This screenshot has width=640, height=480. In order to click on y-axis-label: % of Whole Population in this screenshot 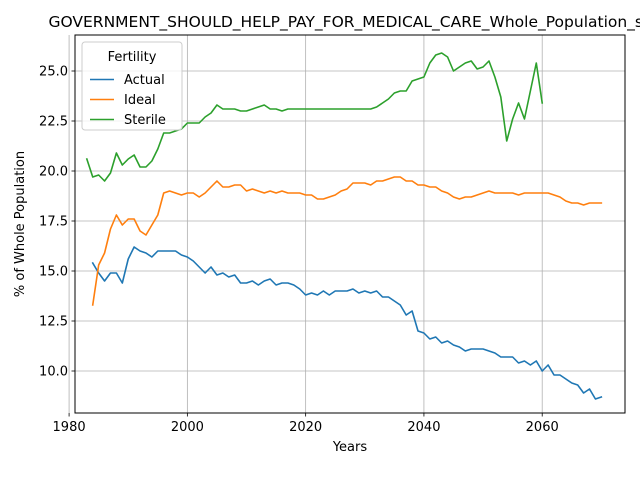, I will do `click(20, 224)`.